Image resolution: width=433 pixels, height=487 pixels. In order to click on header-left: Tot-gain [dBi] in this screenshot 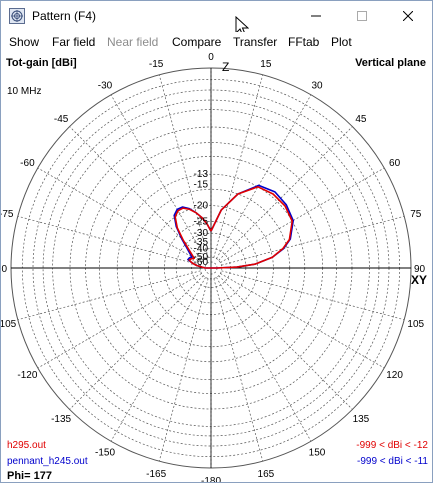, I will do `click(41, 63)`.